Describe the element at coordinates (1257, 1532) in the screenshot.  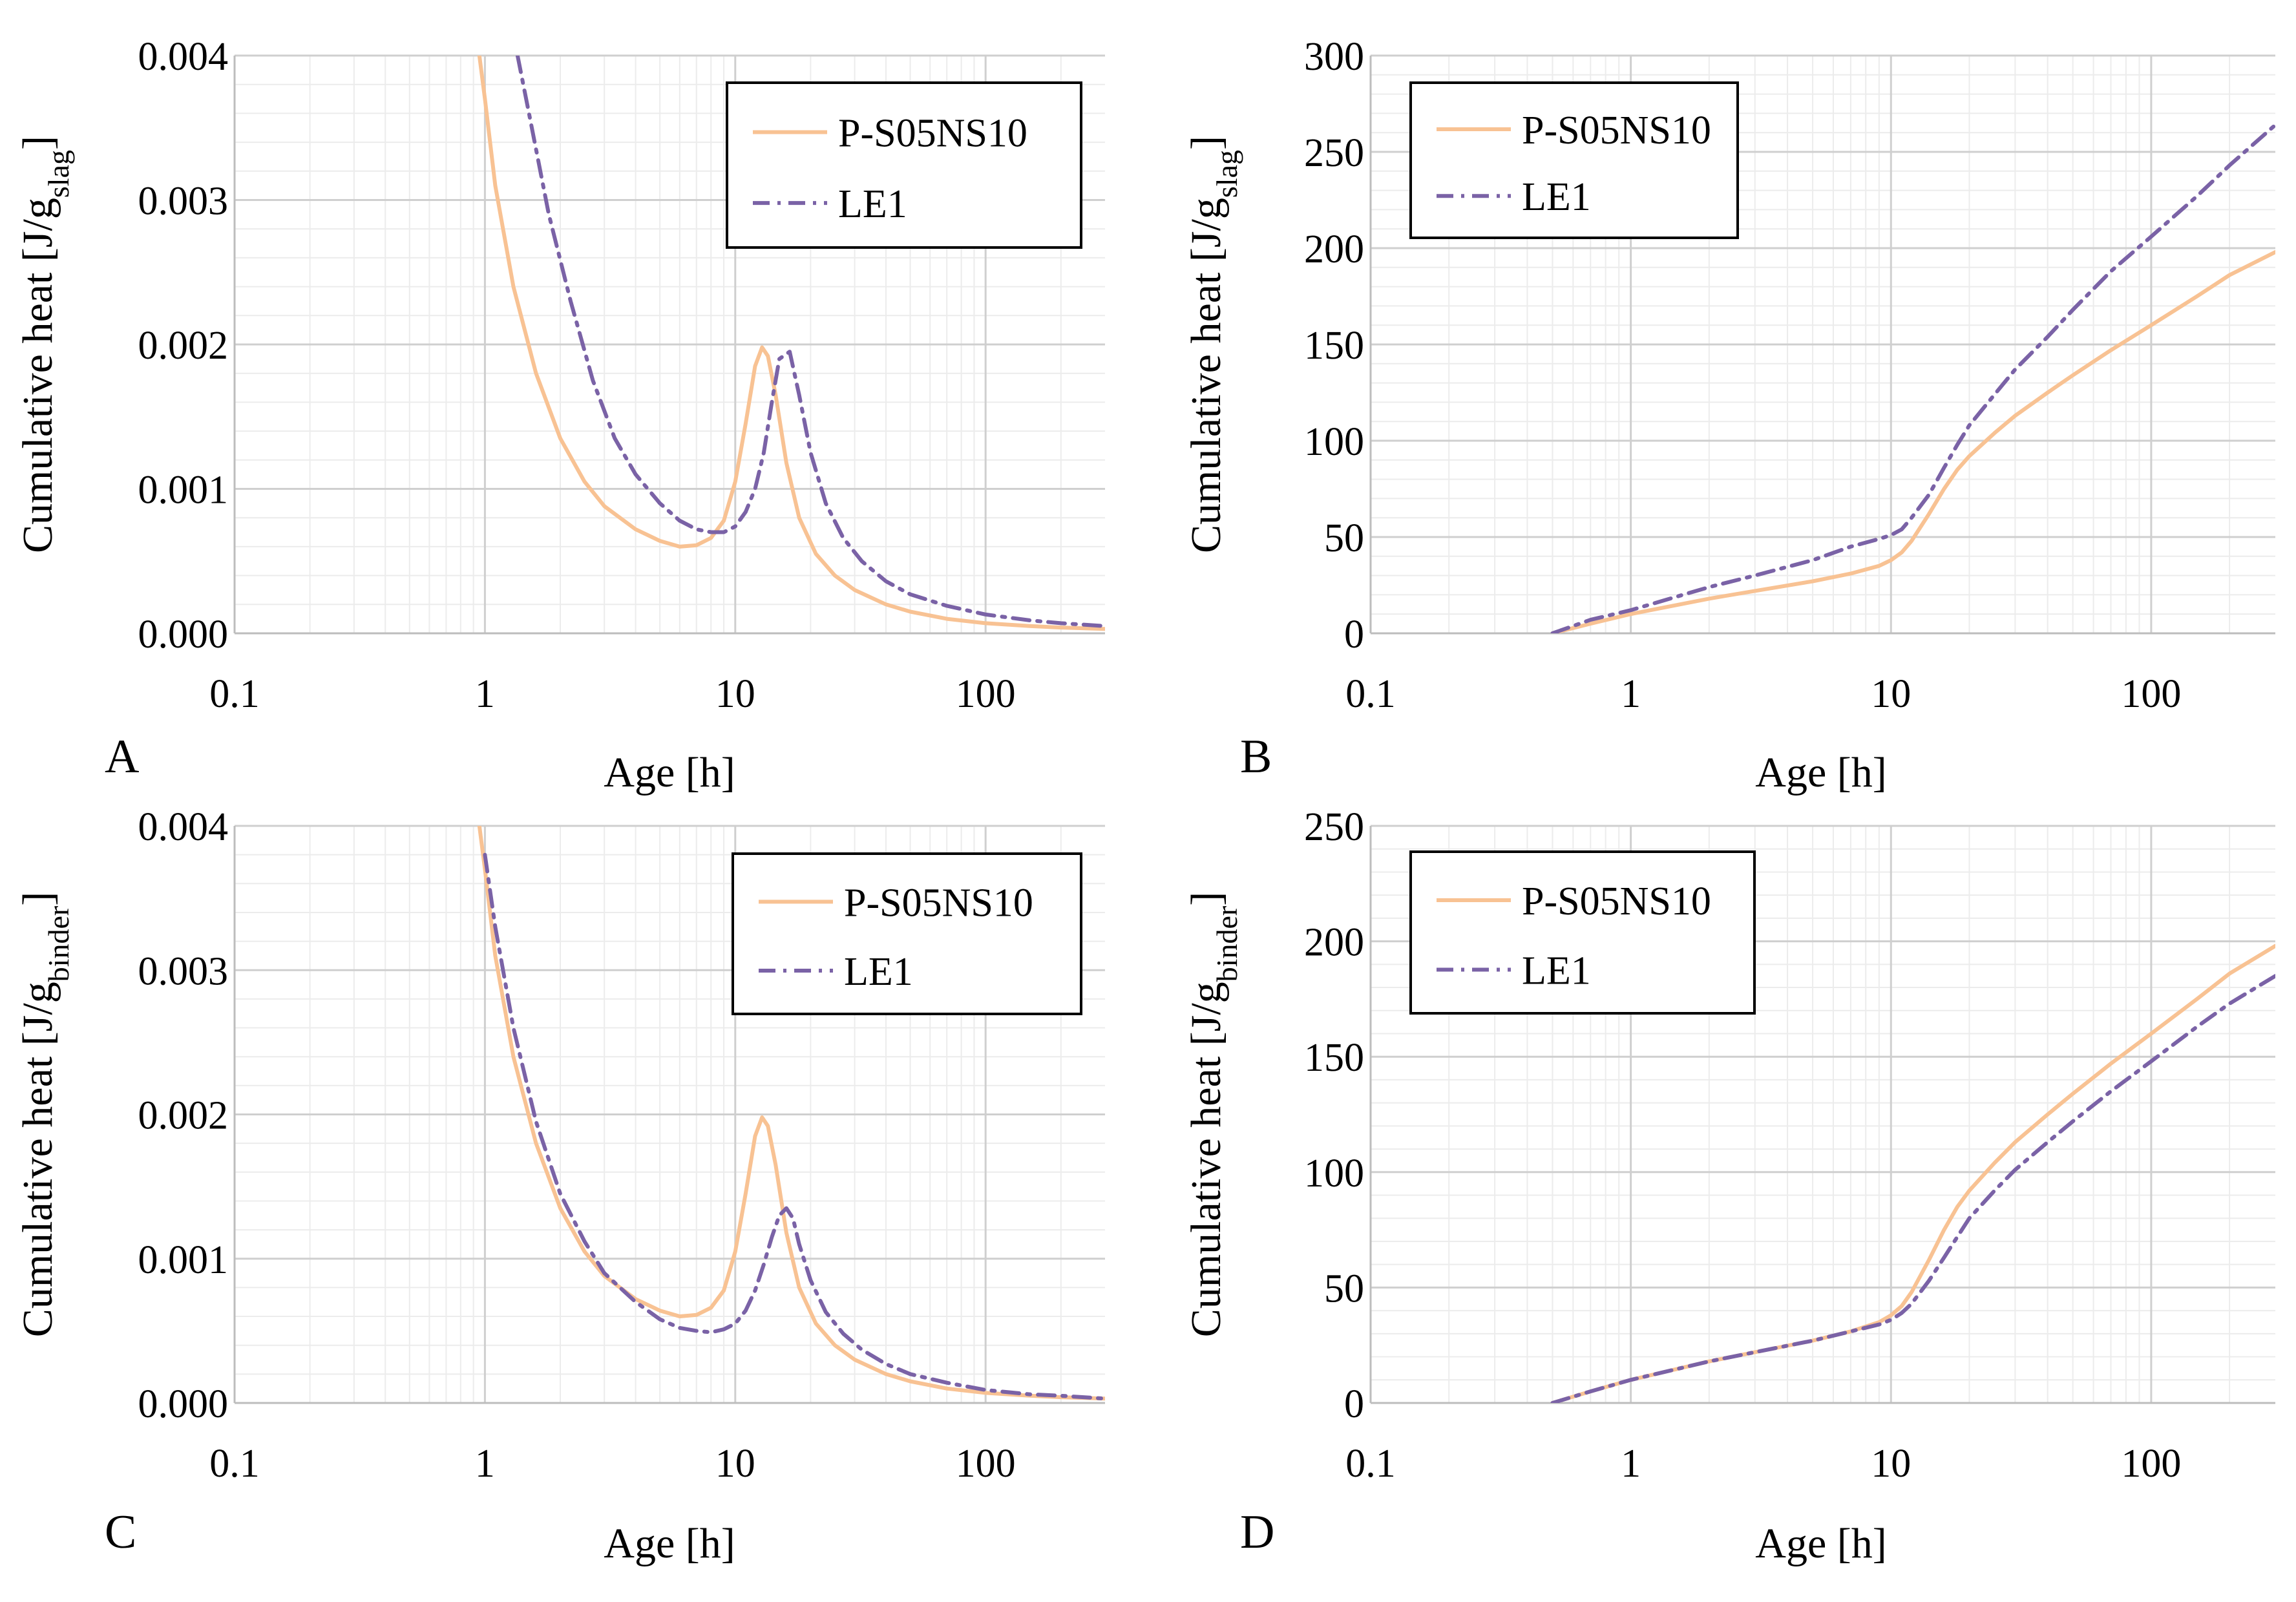
I see `panel-letter: D` at that location.